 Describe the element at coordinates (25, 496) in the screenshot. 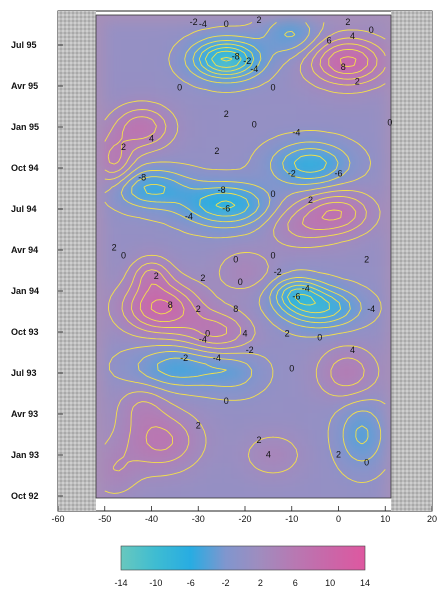

I see `y-tick-label: Oct 92` at that location.